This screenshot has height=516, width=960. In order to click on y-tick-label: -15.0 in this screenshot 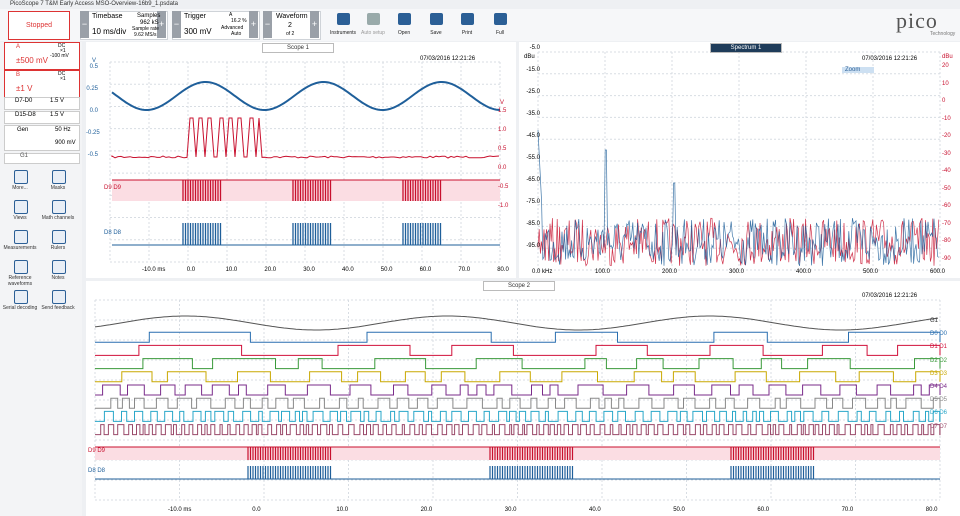, I will do `click(533, 70)`.